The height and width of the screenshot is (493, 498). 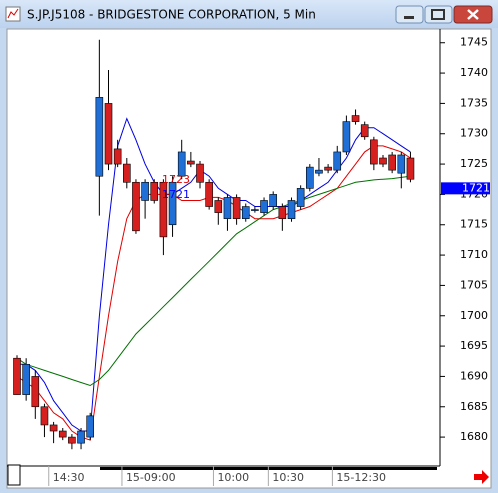 What do you see at coordinates (69, 477) in the screenshot?
I see `x-tick-label: 14:30` at bounding box center [69, 477].